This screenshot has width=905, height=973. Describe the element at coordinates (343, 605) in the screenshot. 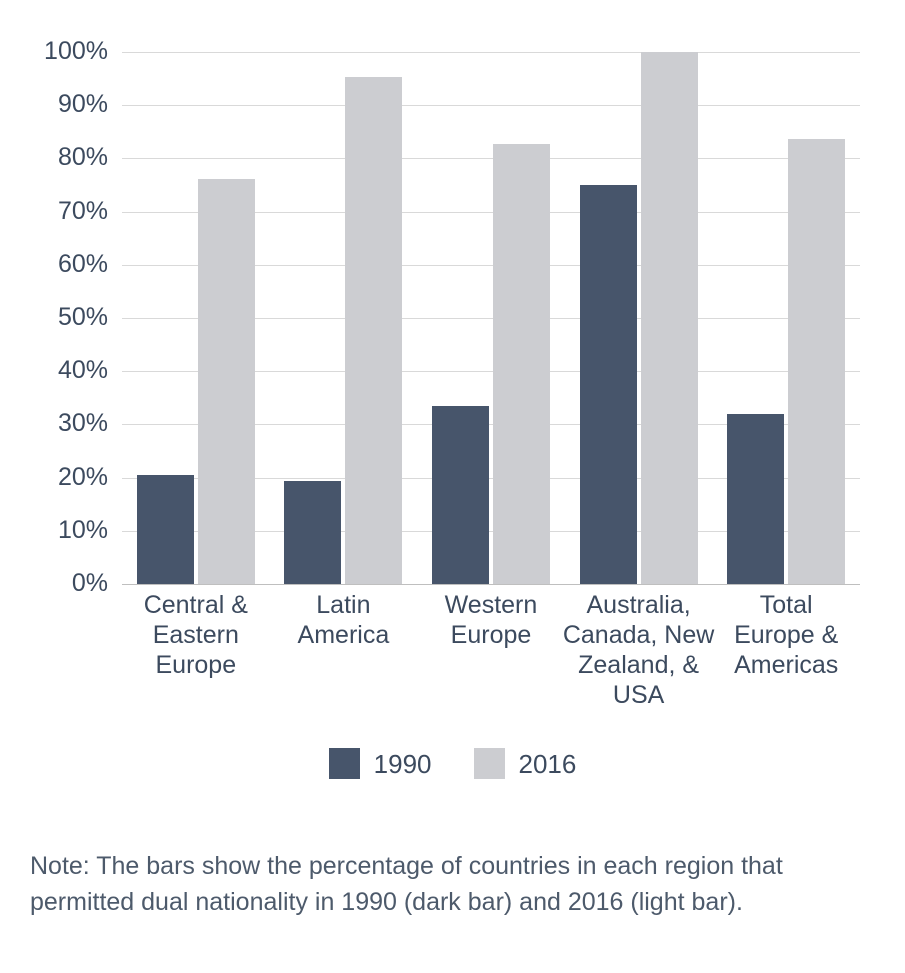

I see `x-tick-label-line: Latin` at that location.